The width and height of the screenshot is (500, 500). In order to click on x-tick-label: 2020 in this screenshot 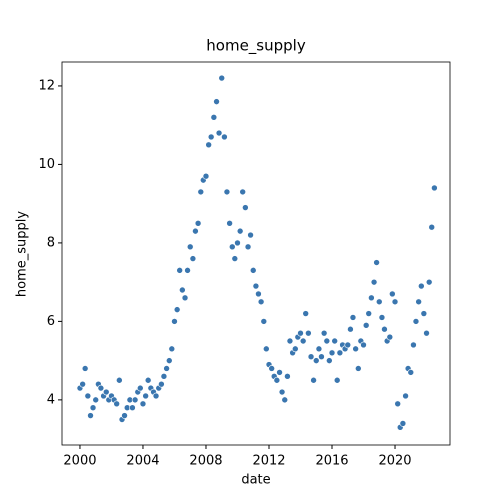, I will do `click(394, 461)`.